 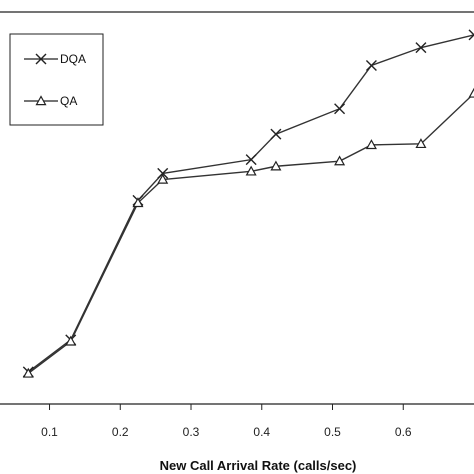 I want to click on legend: DQA QA, so click(x=56, y=79).